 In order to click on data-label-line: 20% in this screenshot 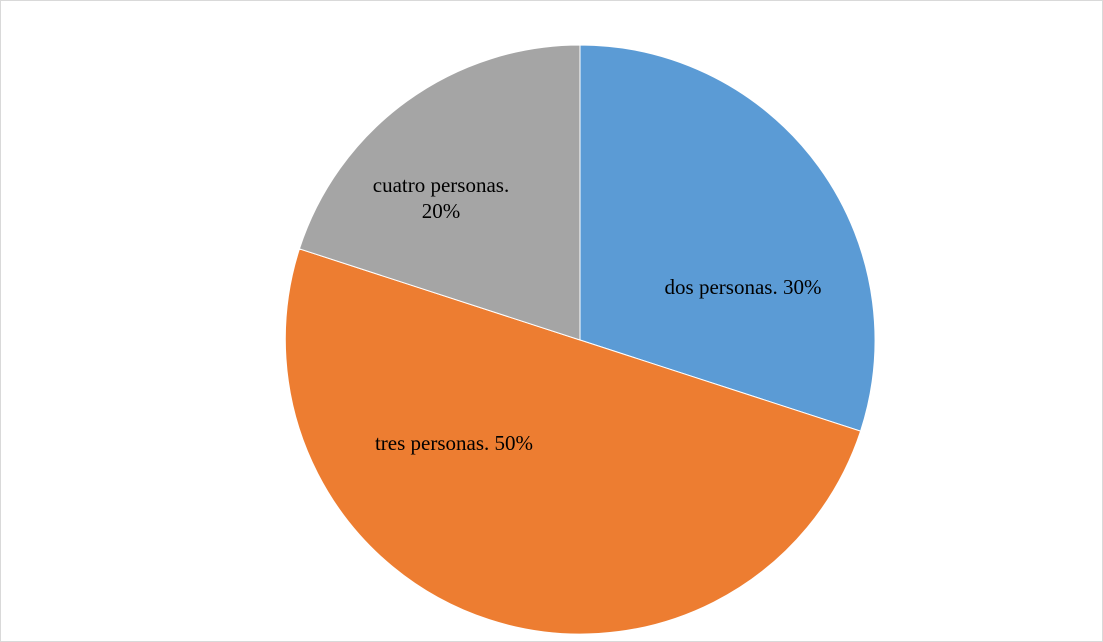, I will do `click(441, 211)`.